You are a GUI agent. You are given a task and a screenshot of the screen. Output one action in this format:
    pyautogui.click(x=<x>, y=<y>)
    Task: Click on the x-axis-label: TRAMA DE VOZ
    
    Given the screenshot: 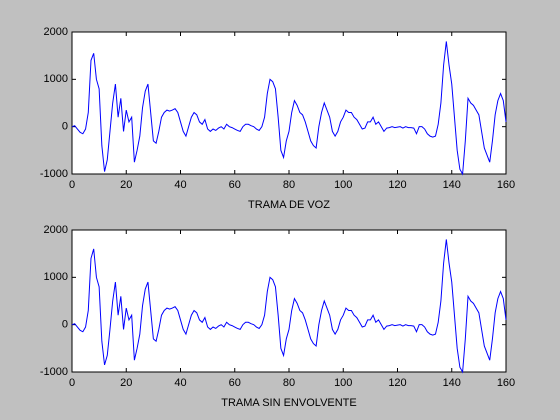 What is the action you would take?
    pyautogui.click(x=289, y=205)
    